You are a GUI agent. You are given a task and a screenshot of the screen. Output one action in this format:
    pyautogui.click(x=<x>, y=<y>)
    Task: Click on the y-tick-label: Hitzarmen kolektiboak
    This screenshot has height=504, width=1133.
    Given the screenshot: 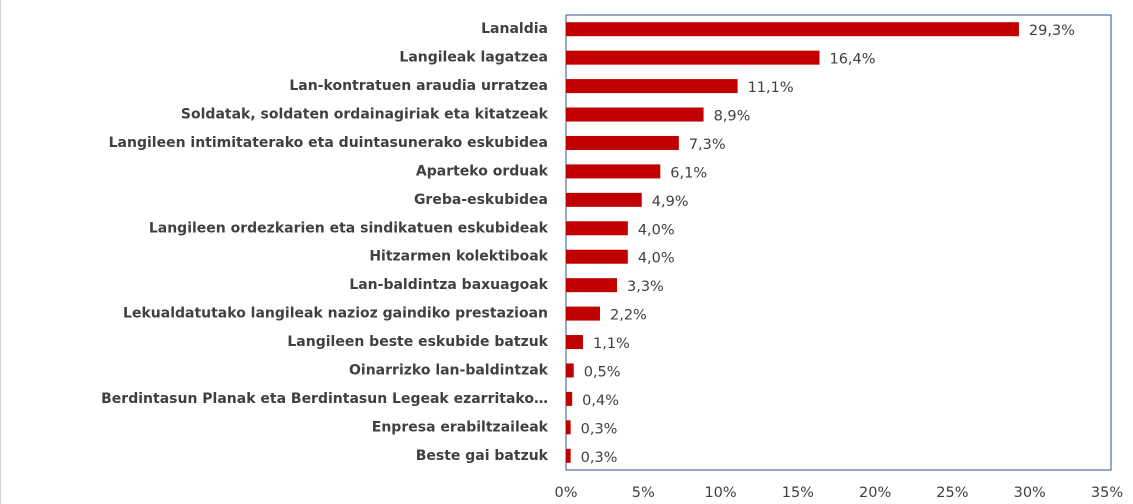 What is the action you would take?
    pyautogui.click(x=458, y=257)
    